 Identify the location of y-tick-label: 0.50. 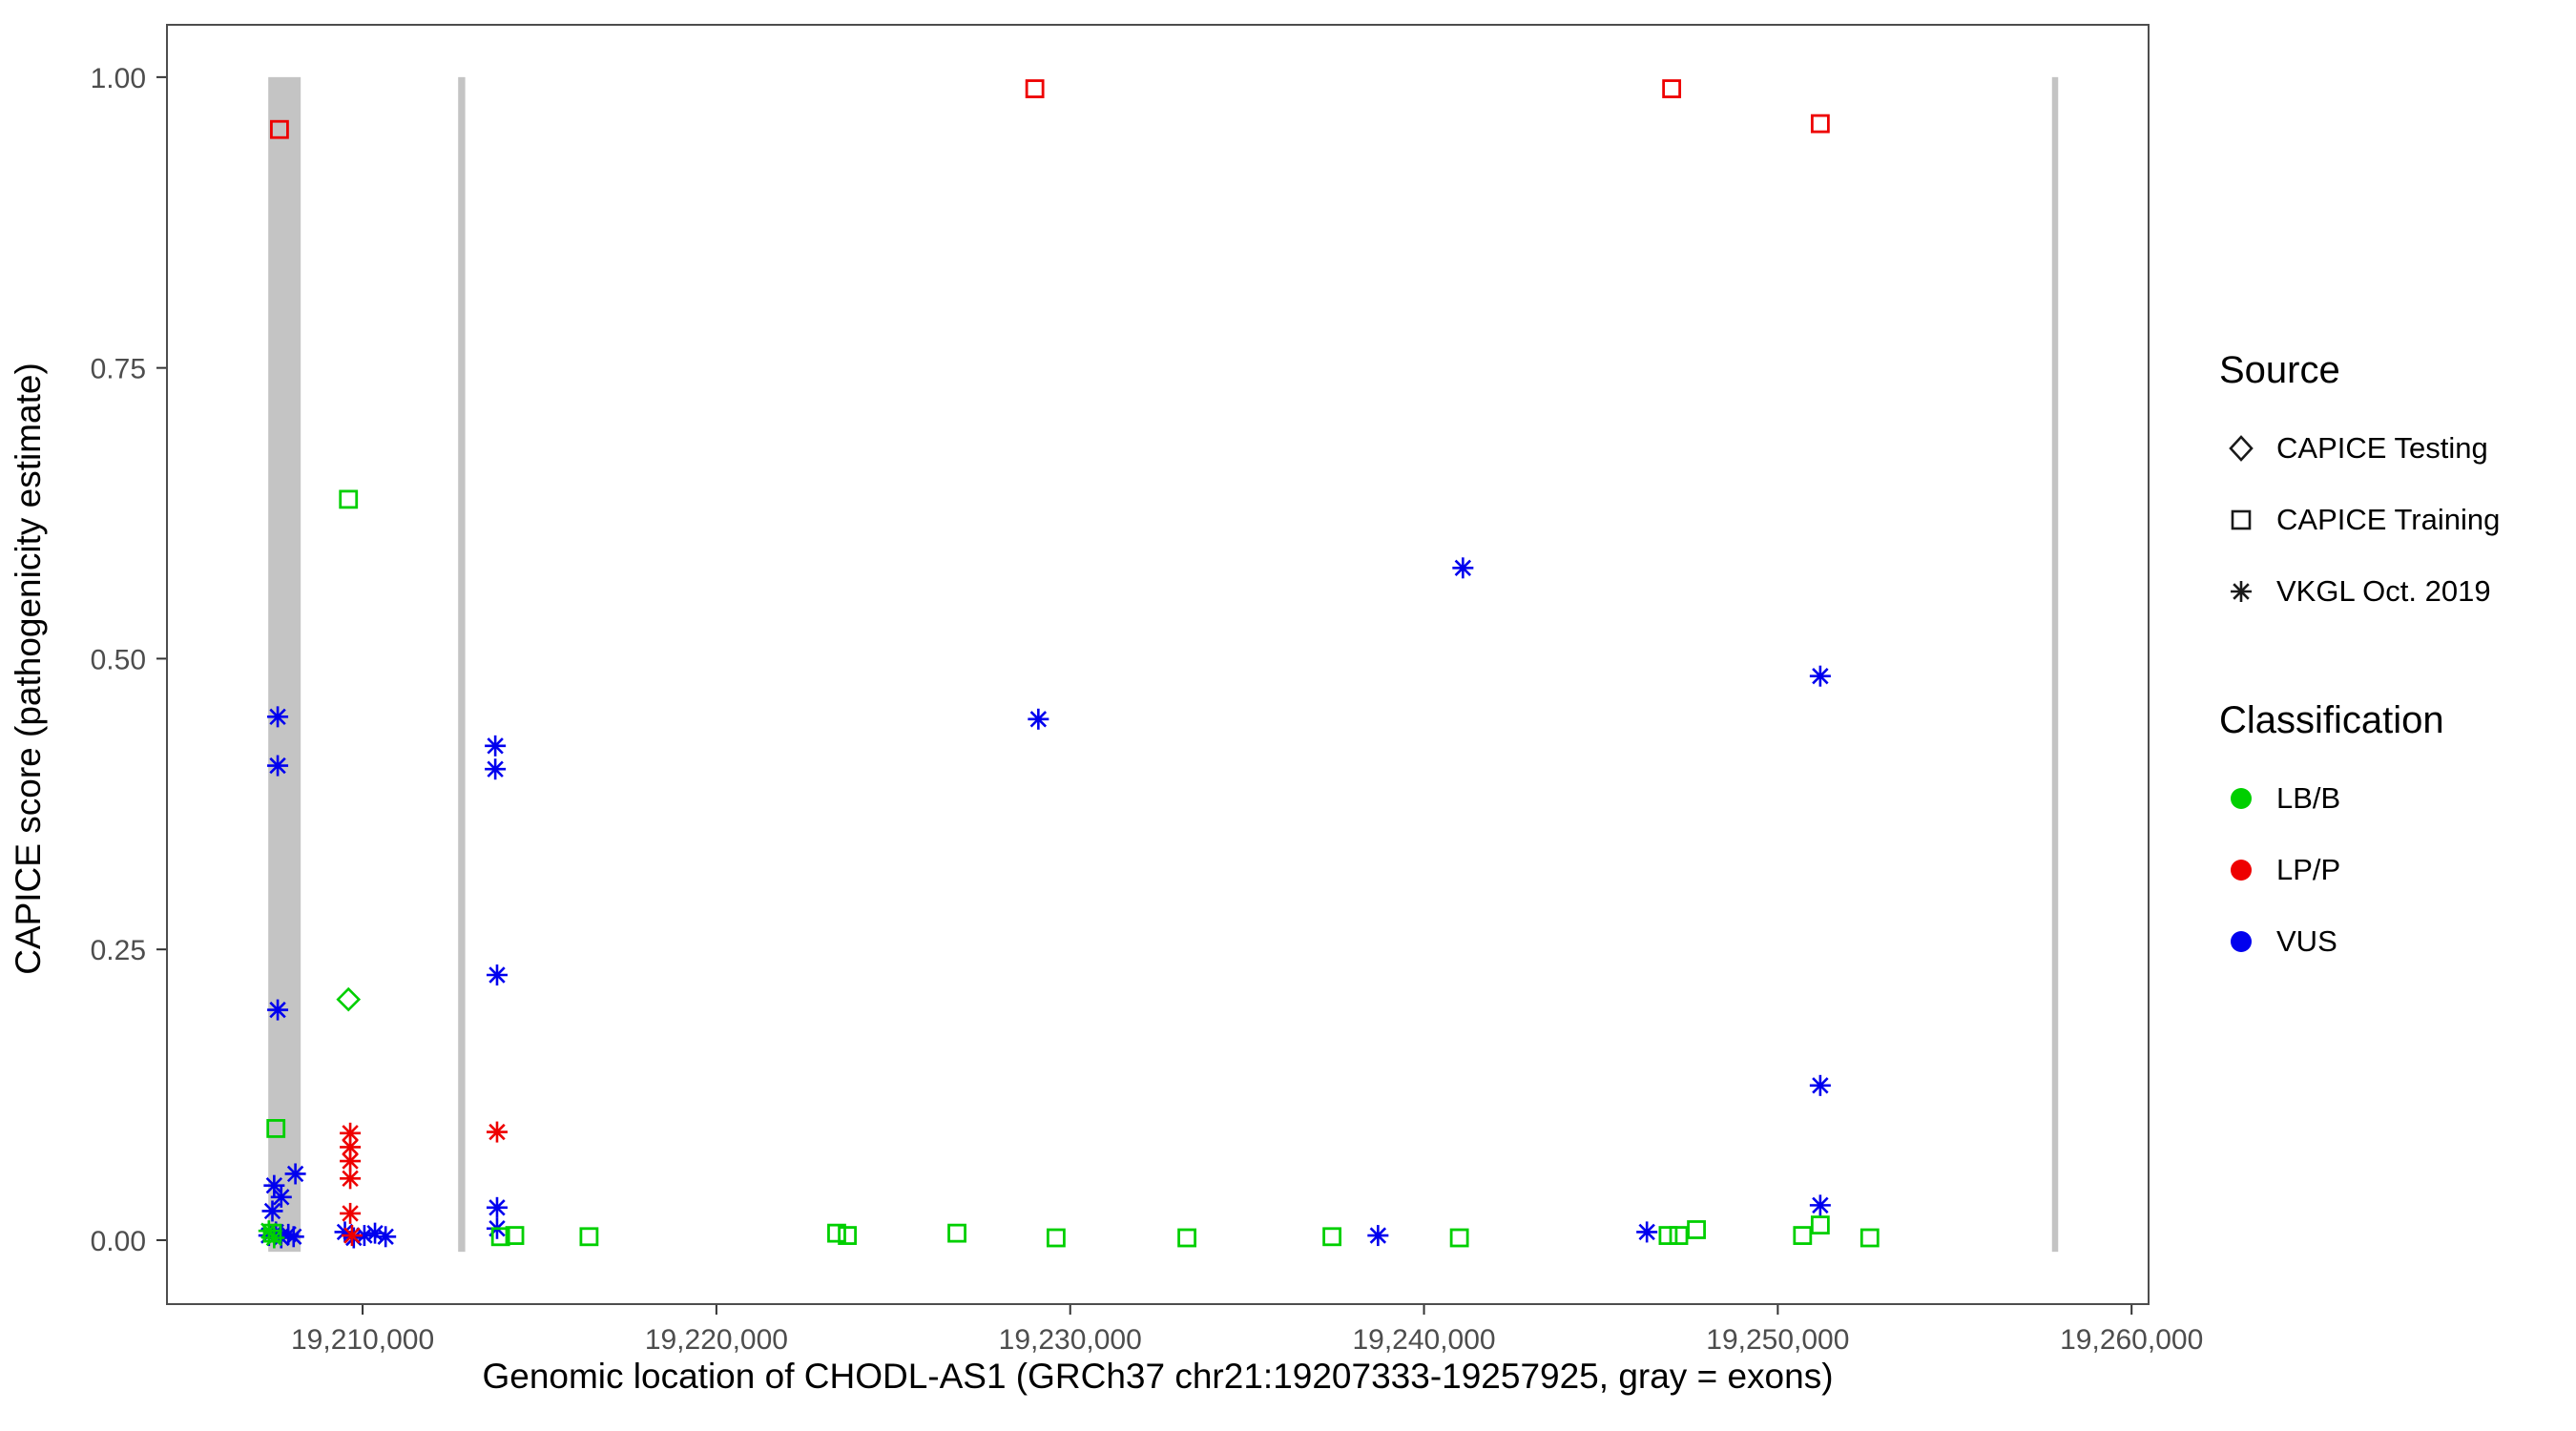
(118, 659).